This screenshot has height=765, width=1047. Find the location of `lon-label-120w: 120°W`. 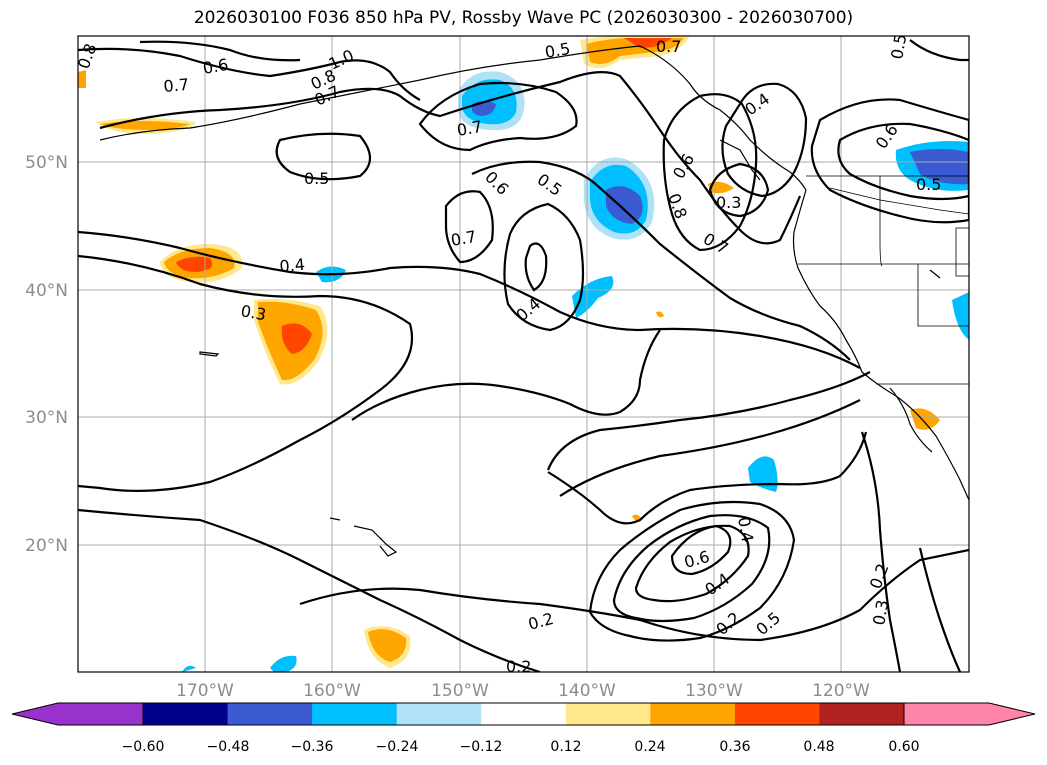

lon-label-120w: 120°W is located at coordinates (841, 691).